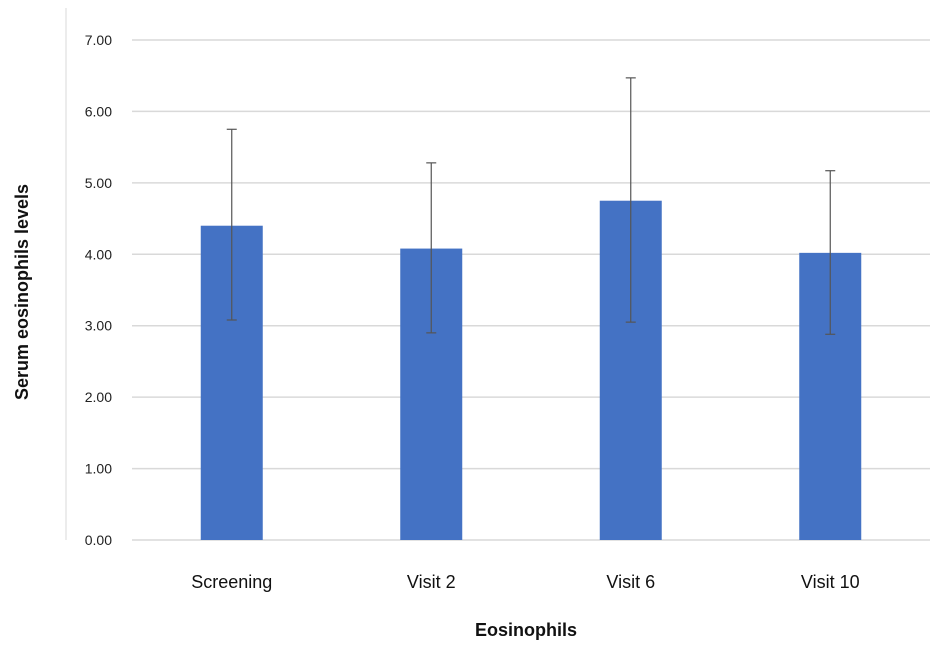 Image resolution: width=940 pixels, height=645 pixels. I want to click on x-tick-label: Visit 10, so click(830, 582).